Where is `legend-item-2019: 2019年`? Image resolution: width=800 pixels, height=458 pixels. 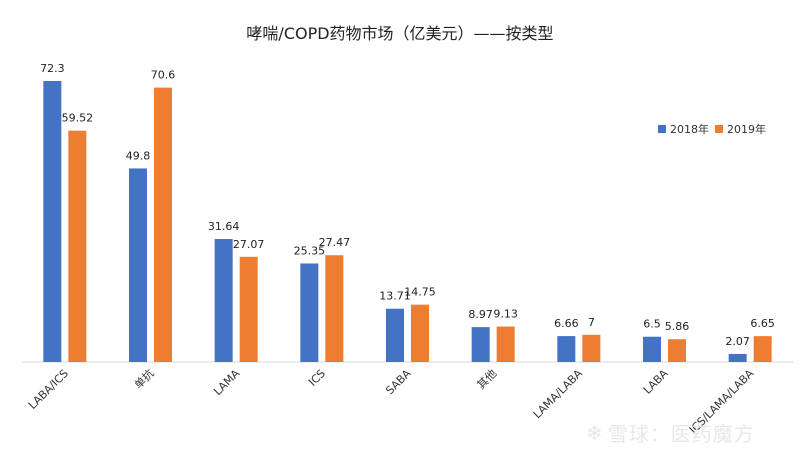
legend-item-2019: 2019年 is located at coordinates (740, 129).